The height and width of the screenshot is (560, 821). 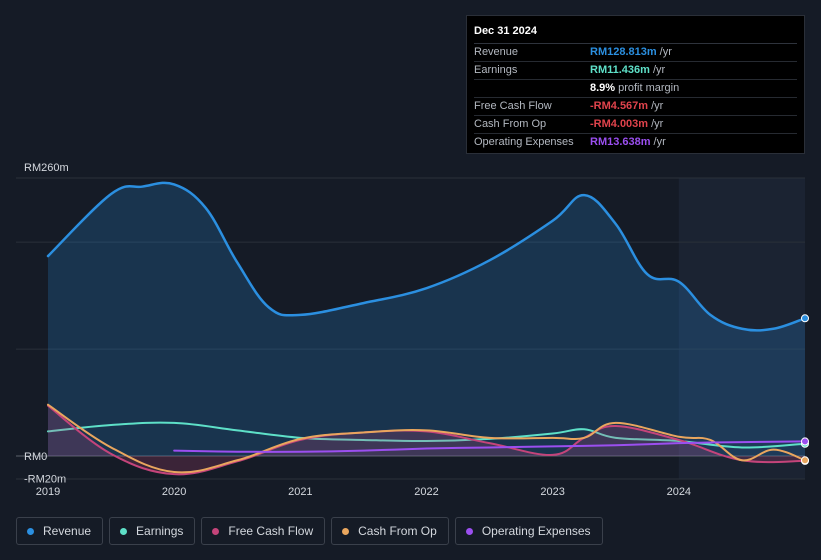 I want to click on series-line-operating-expenses, so click(x=489, y=446).